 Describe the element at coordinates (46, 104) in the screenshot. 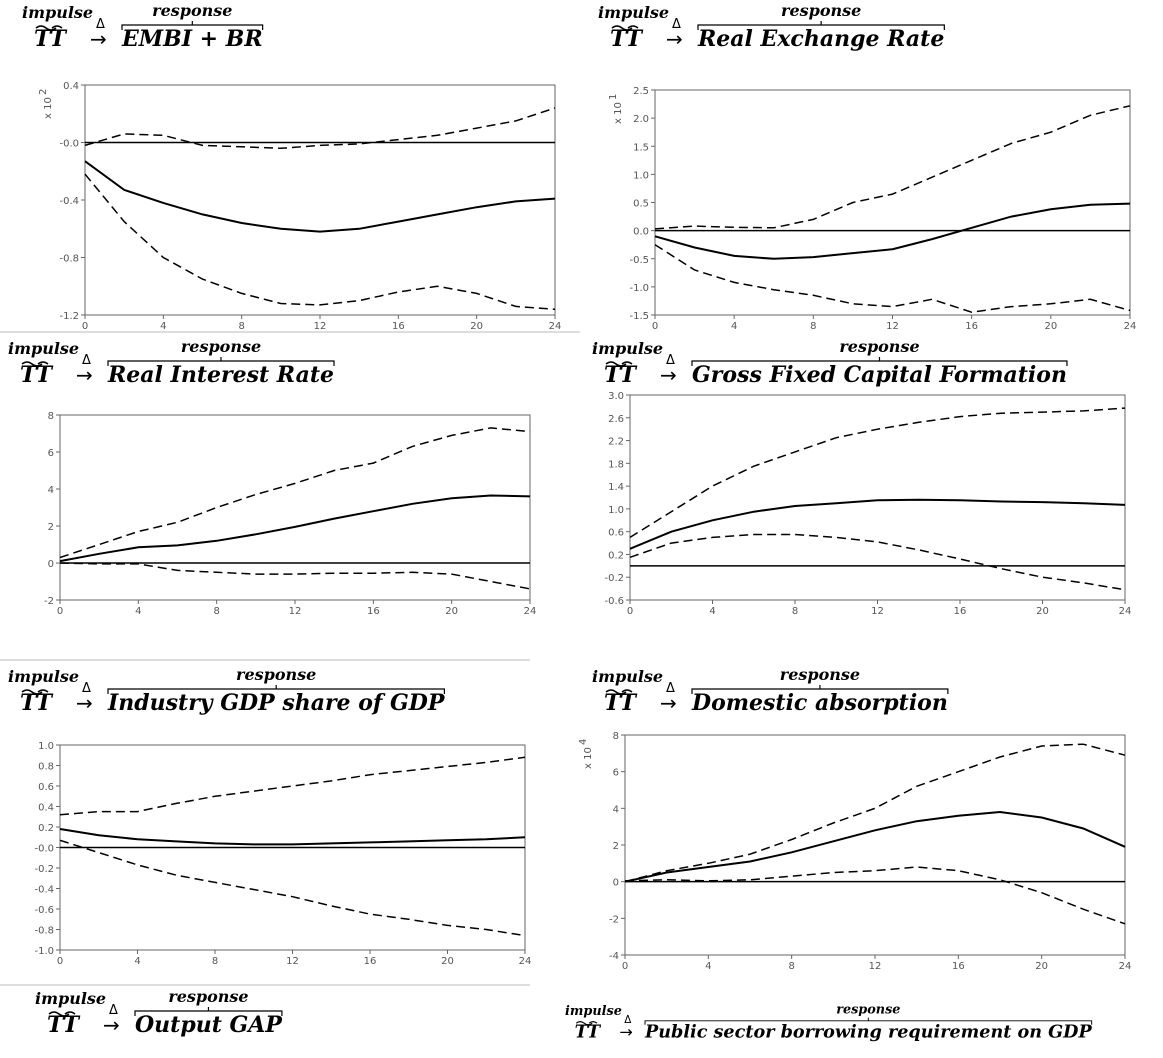

I see `scale-label: x 10 2` at that location.